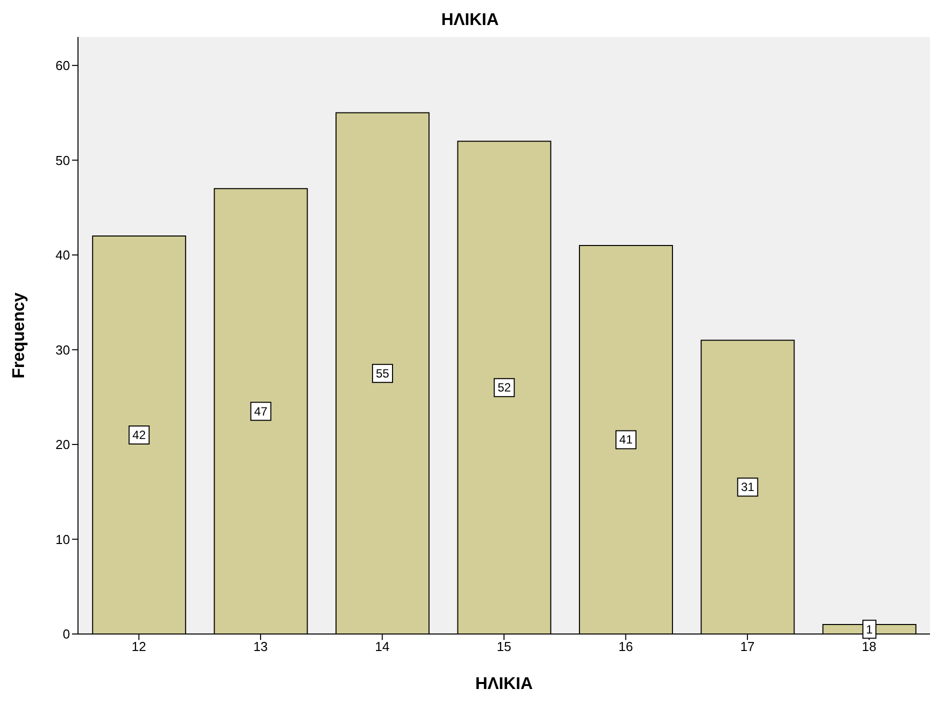 The width and height of the screenshot is (940, 706). I want to click on y-tick-label: 20, so click(63, 444).